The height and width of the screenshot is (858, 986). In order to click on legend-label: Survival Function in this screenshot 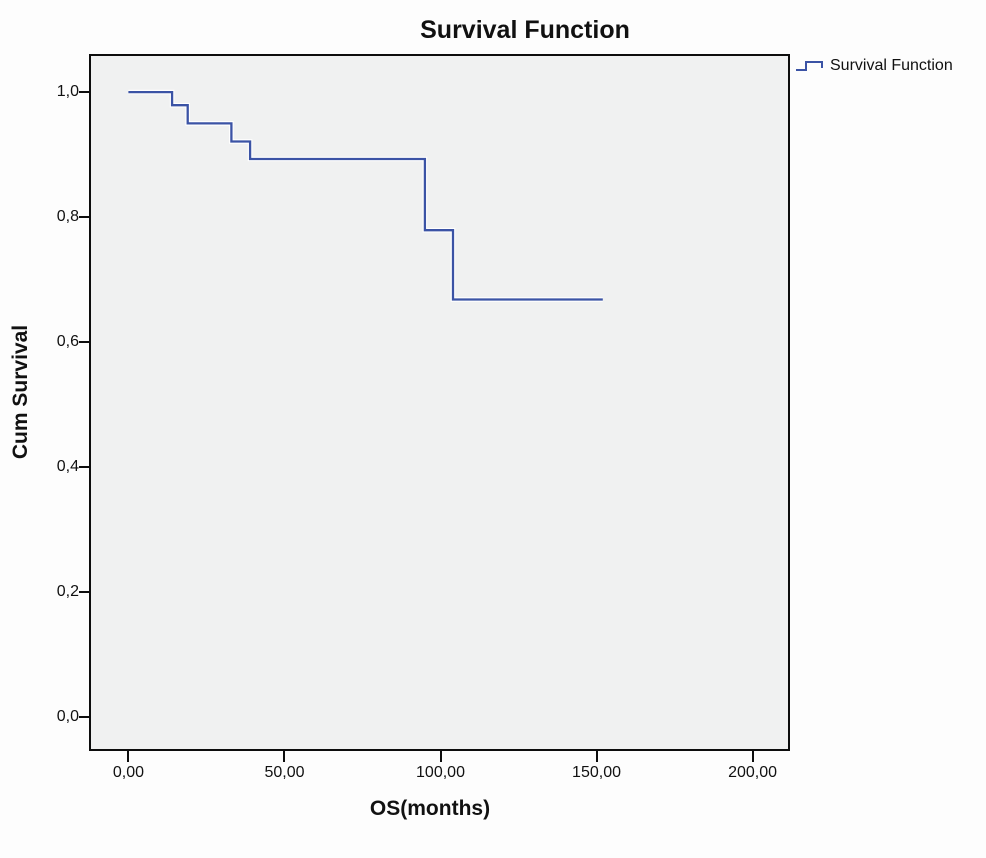, I will do `click(891, 65)`.